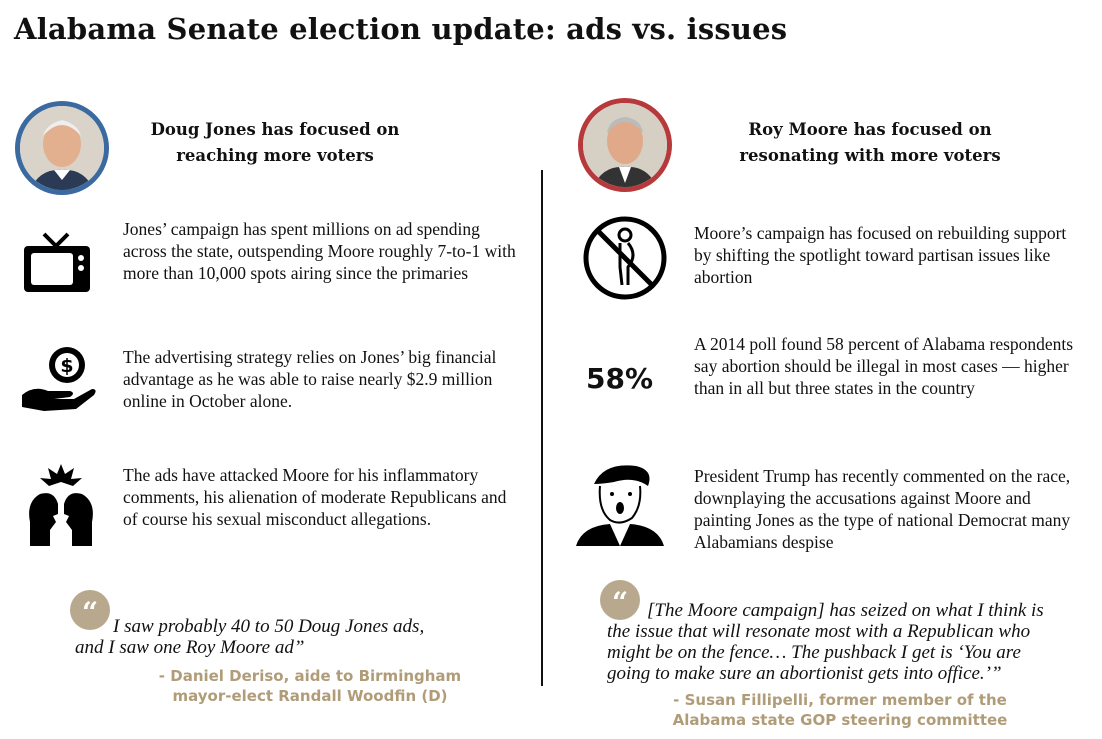 The width and height of the screenshot is (1102, 739). I want to click on roy-moore-portrait-icon, so click(625, 145).